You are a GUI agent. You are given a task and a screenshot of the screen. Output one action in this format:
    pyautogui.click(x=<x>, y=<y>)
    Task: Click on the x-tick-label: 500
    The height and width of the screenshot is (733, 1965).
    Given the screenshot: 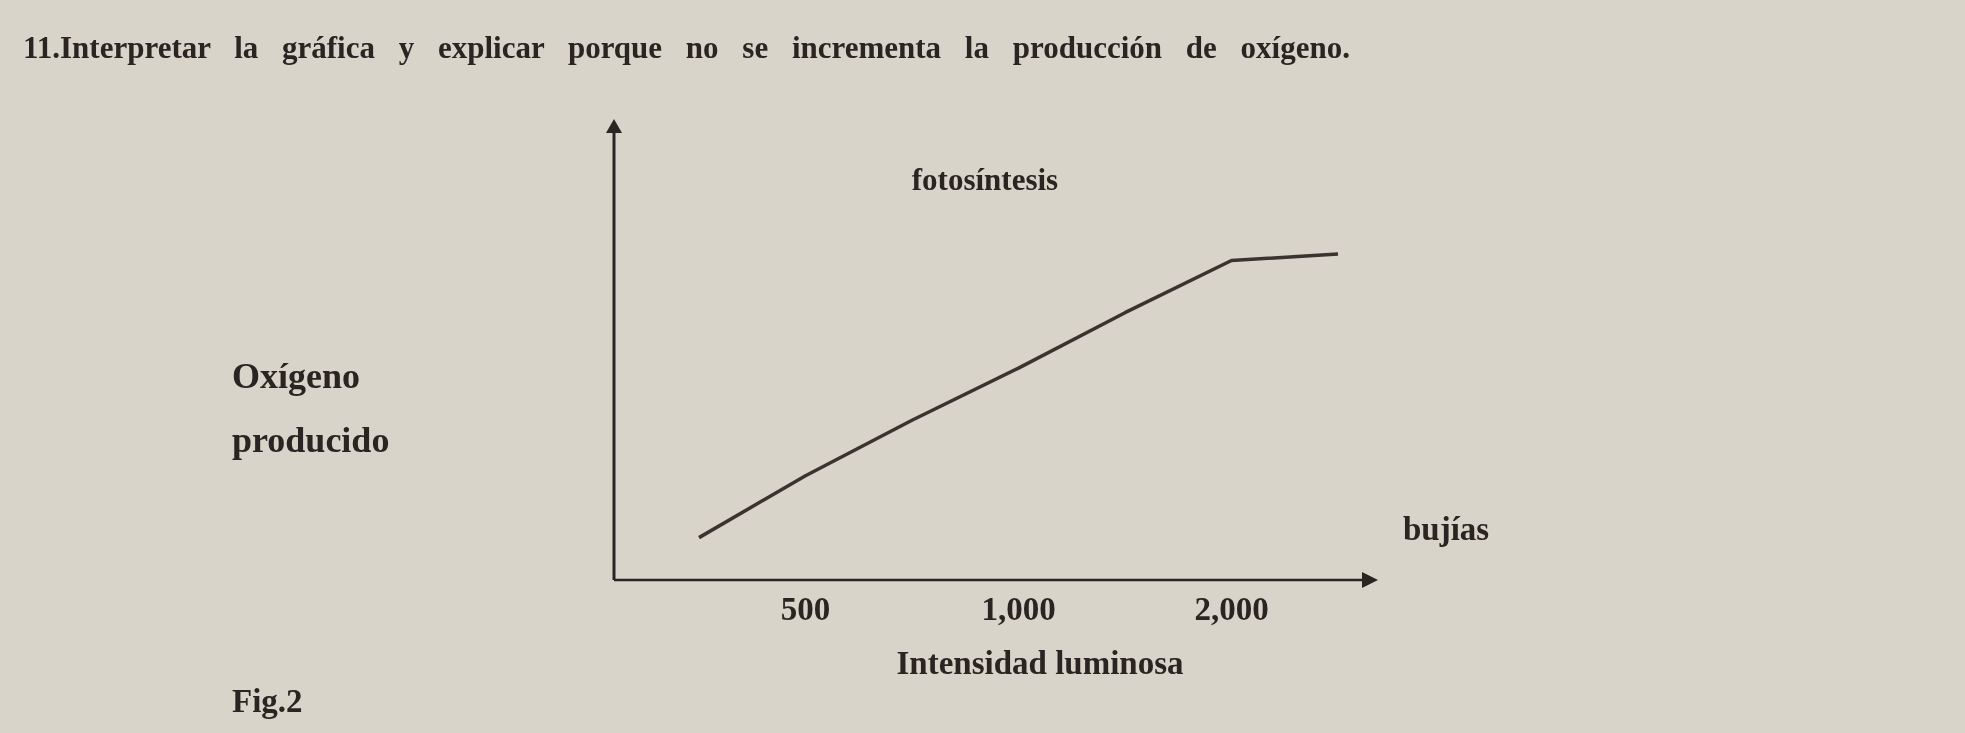 What is the action you would take?
    pyautogui.click(x=805, y=609)
    